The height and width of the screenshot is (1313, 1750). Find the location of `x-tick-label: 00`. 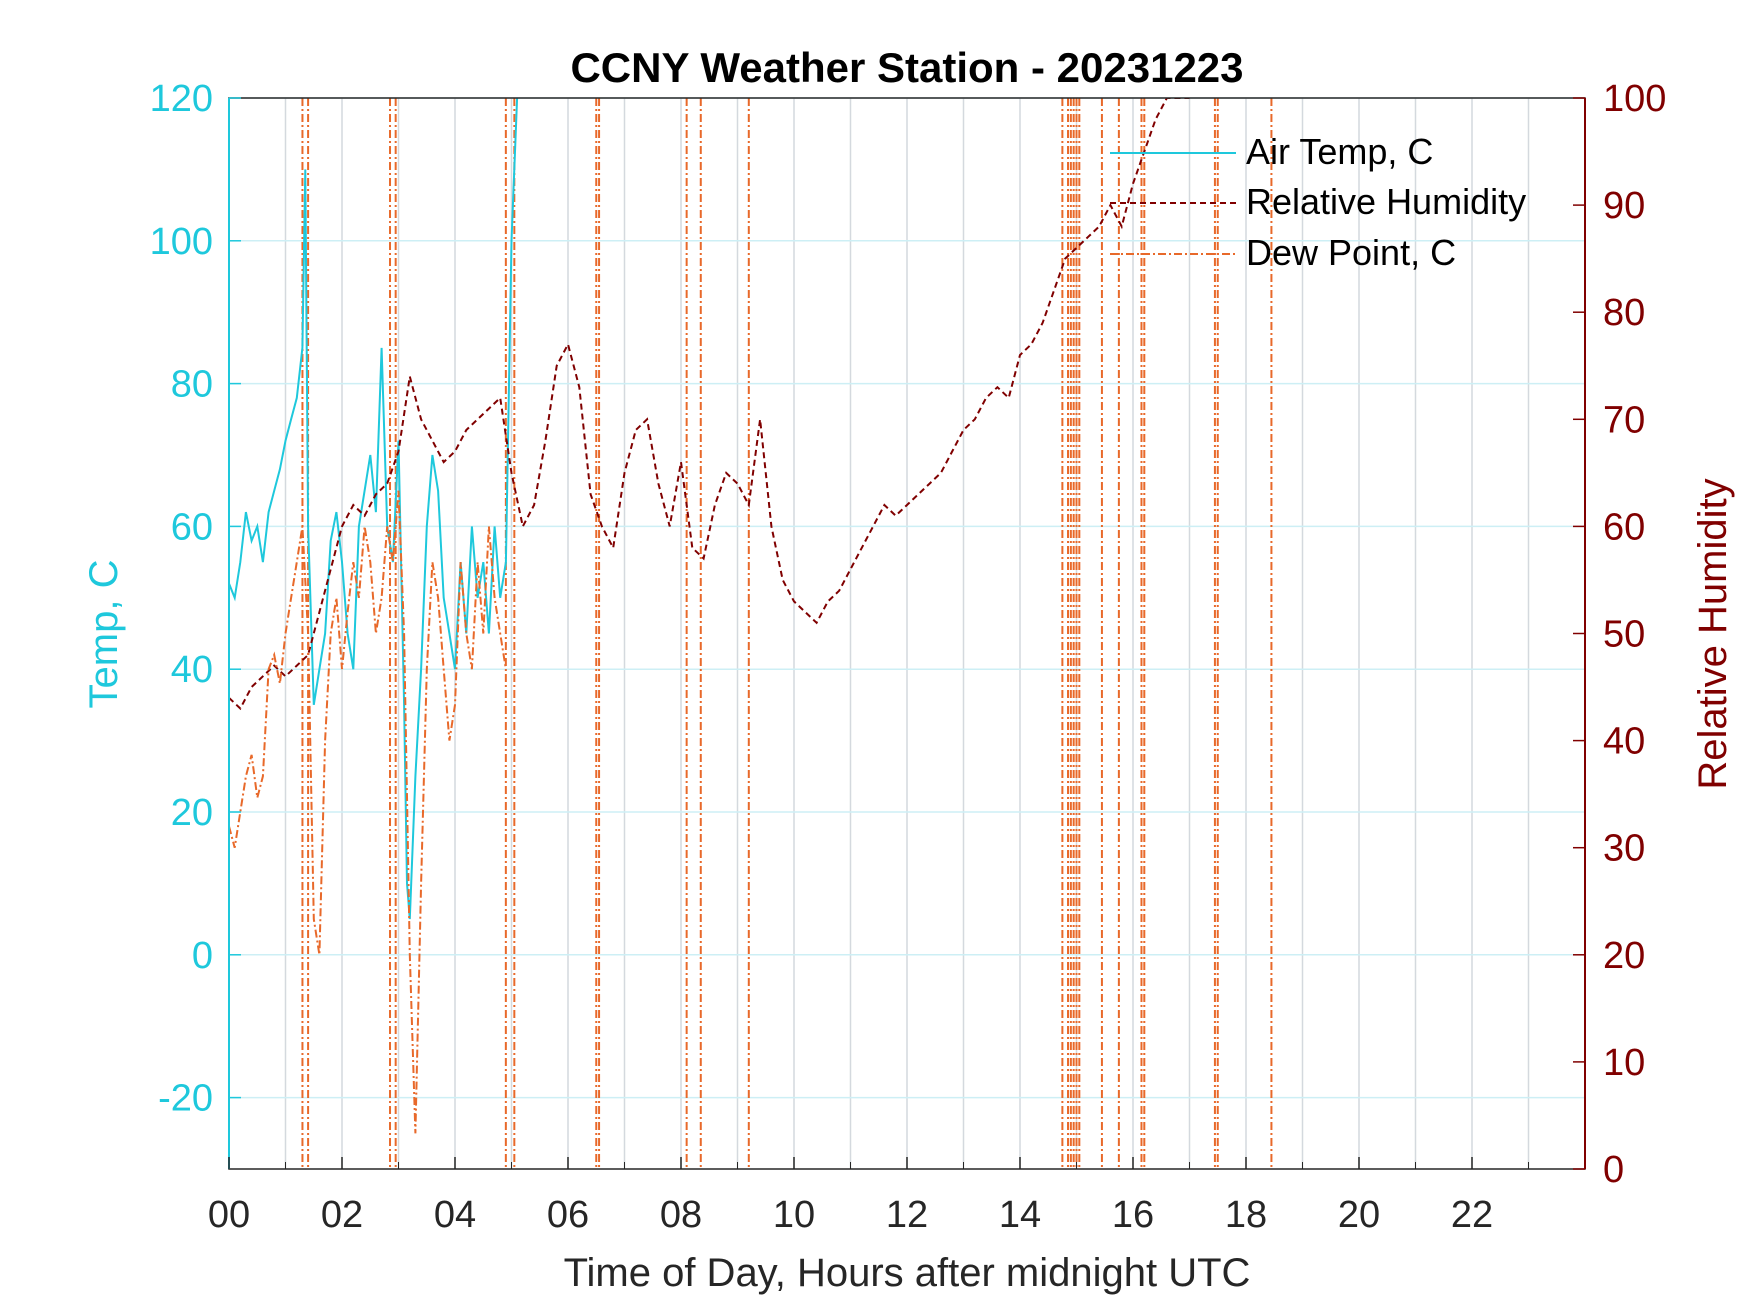

x-tick-label: 00 is located at coordinates (229, 1215).